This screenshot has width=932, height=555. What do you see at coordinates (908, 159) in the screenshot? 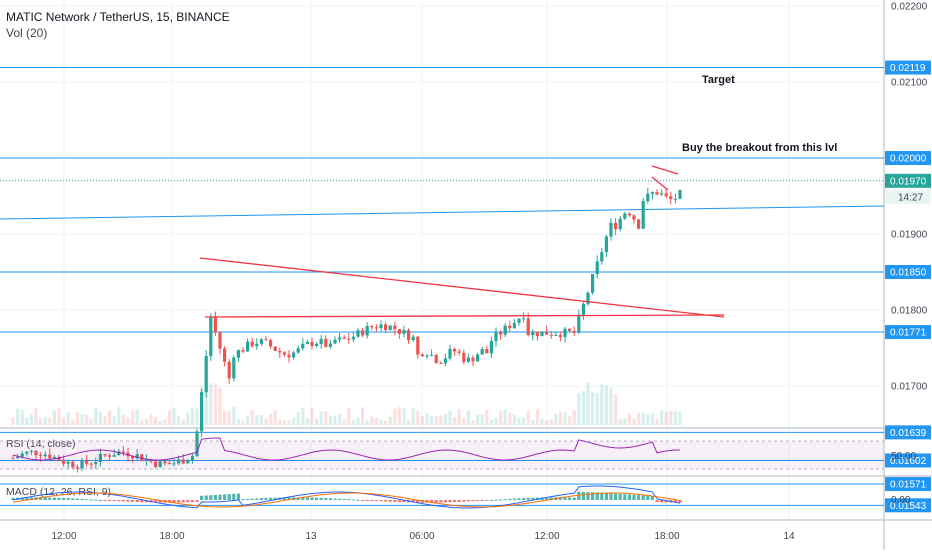
I see `level-price-tag-label-1: 0.02000` at bounding box center [908, 159].